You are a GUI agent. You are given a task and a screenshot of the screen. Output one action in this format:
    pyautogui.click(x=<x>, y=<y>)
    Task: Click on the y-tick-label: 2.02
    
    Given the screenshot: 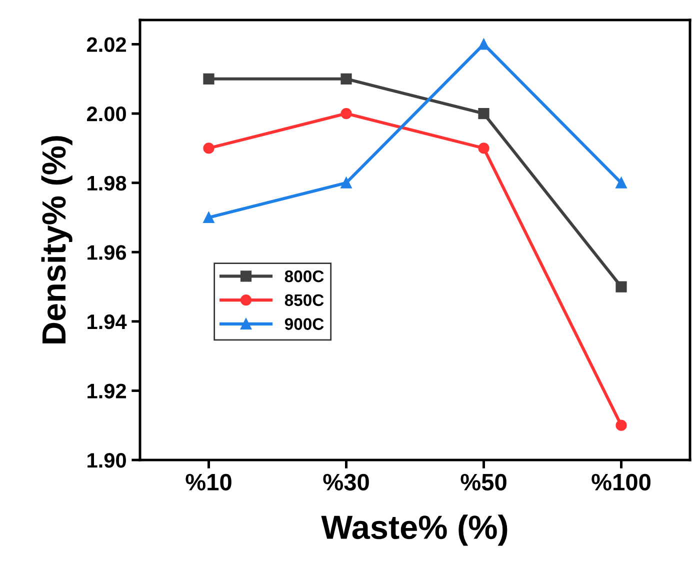 What is the action you would take?
    pyautogui.click(x=106, y=44)
    